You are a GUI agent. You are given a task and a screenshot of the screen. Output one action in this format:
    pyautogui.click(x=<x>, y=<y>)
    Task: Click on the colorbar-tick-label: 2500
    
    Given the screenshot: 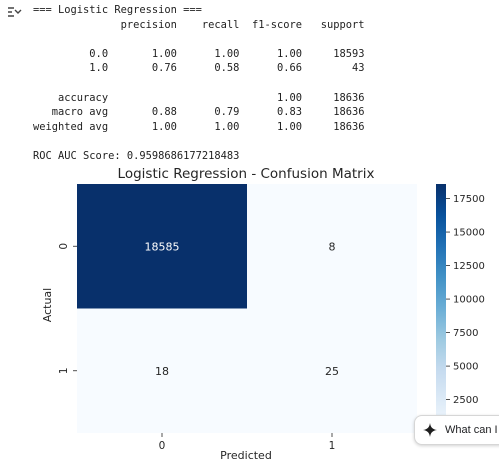 What is the action you would take?
    pyautogui.click(x=465, y=400)
    